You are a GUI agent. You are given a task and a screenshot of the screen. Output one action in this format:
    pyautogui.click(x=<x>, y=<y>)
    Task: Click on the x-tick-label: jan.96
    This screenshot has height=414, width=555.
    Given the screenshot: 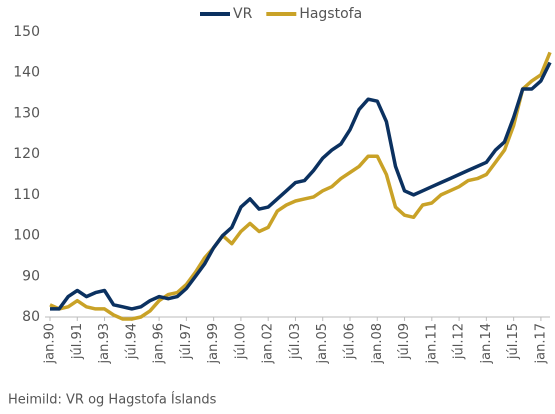 What is the action you would take?
    pyautogui.click(x=159, y=344)
    